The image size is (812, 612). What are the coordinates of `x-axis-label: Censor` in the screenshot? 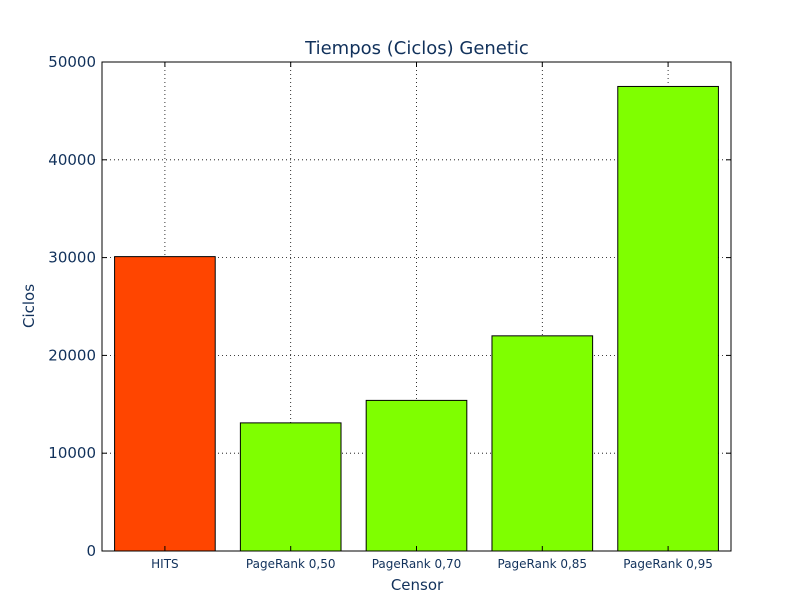 It's located at (417, 585).